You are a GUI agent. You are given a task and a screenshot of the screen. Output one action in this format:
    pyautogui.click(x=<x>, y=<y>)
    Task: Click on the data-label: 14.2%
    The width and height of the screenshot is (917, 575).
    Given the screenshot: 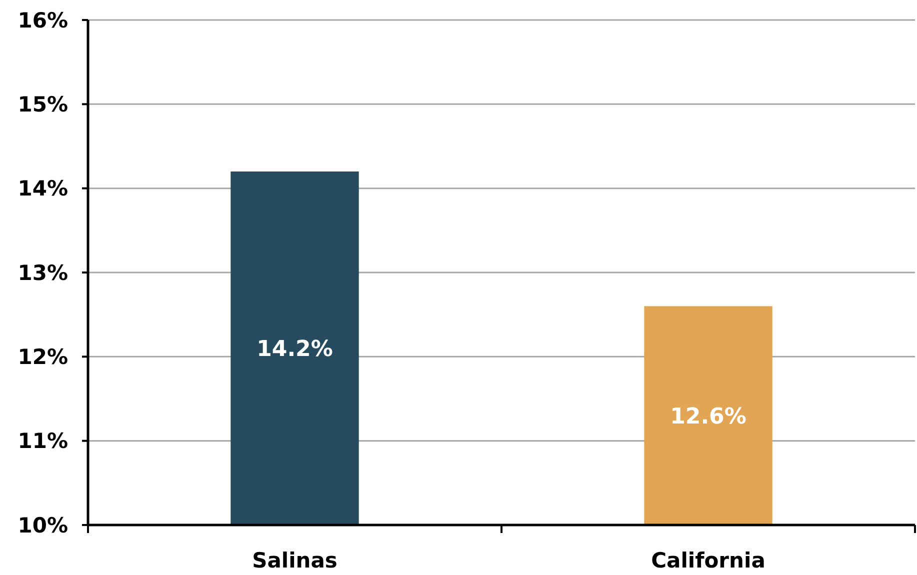 What is the action you would take?
    pyautogui.click(x=294, y=349)
    